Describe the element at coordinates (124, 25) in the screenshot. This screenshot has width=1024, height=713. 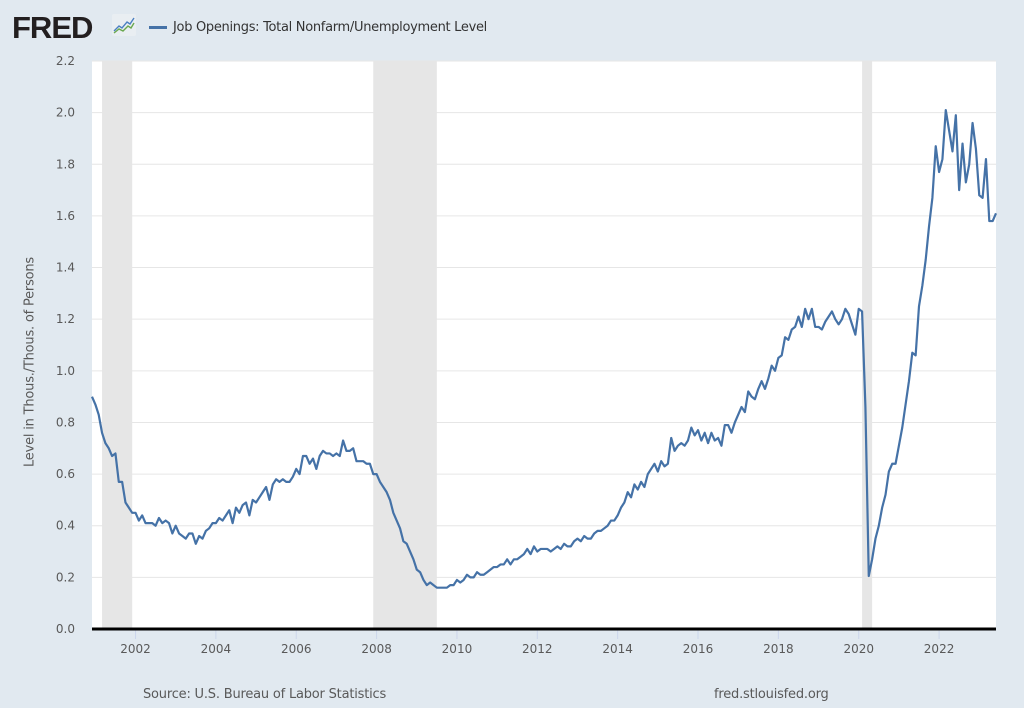
I see `line-chart-icon` at that location.